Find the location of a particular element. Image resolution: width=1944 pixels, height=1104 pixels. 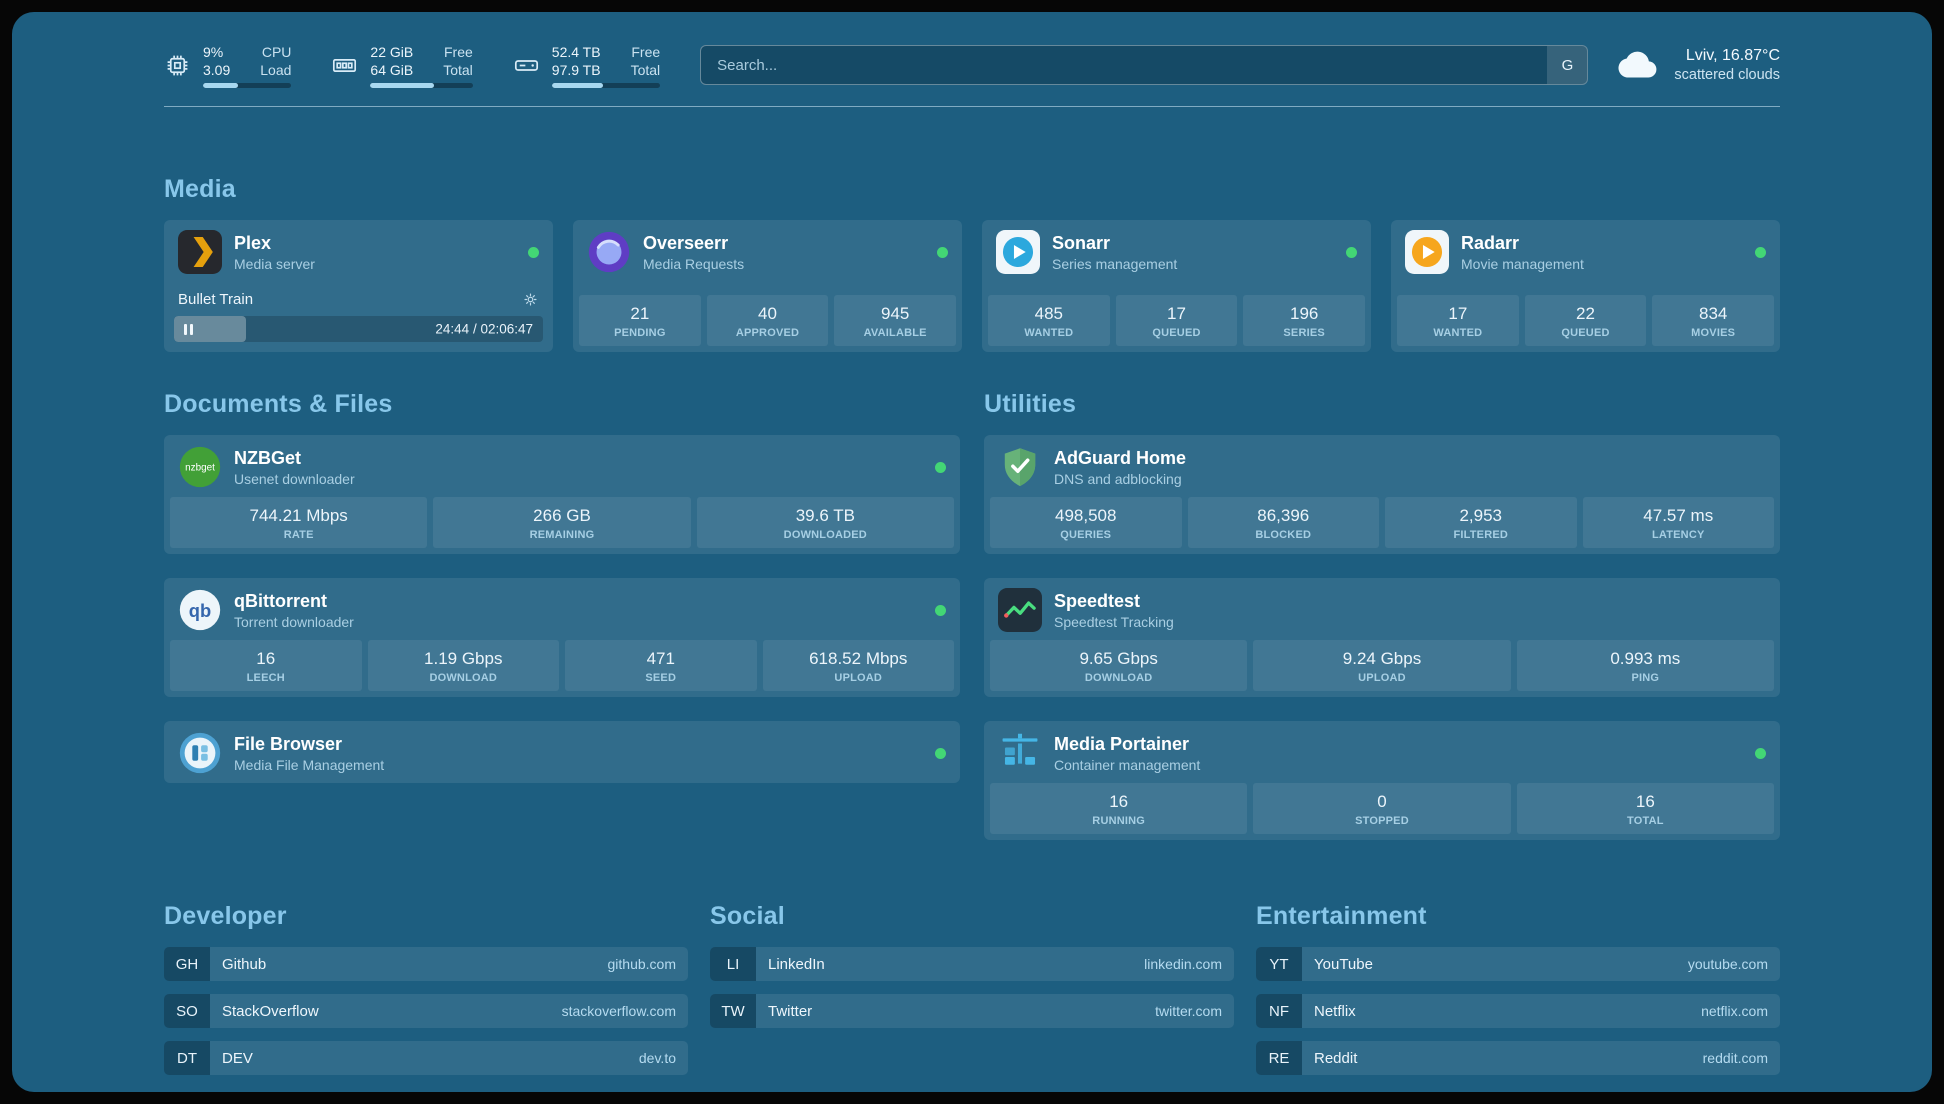

stat-blocked: 86,396 BLOCKED is located at coordinates (1283, 522).